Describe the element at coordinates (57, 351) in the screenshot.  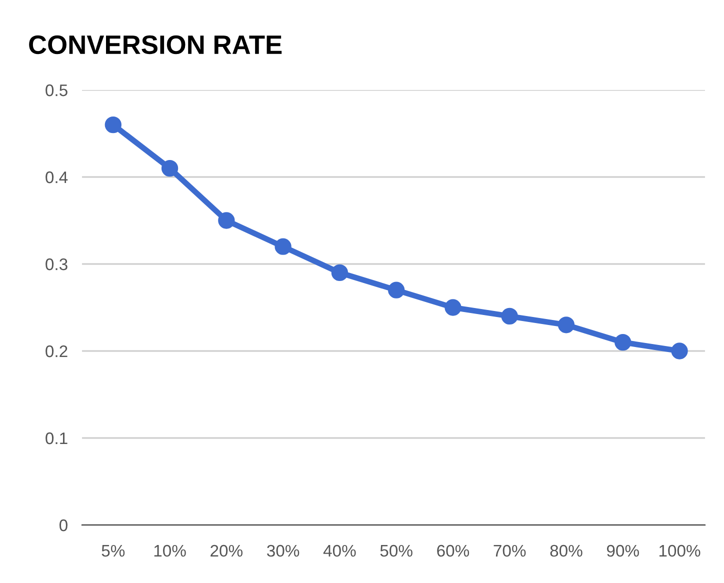
I see `y-tick-label: 0.2` at that location.